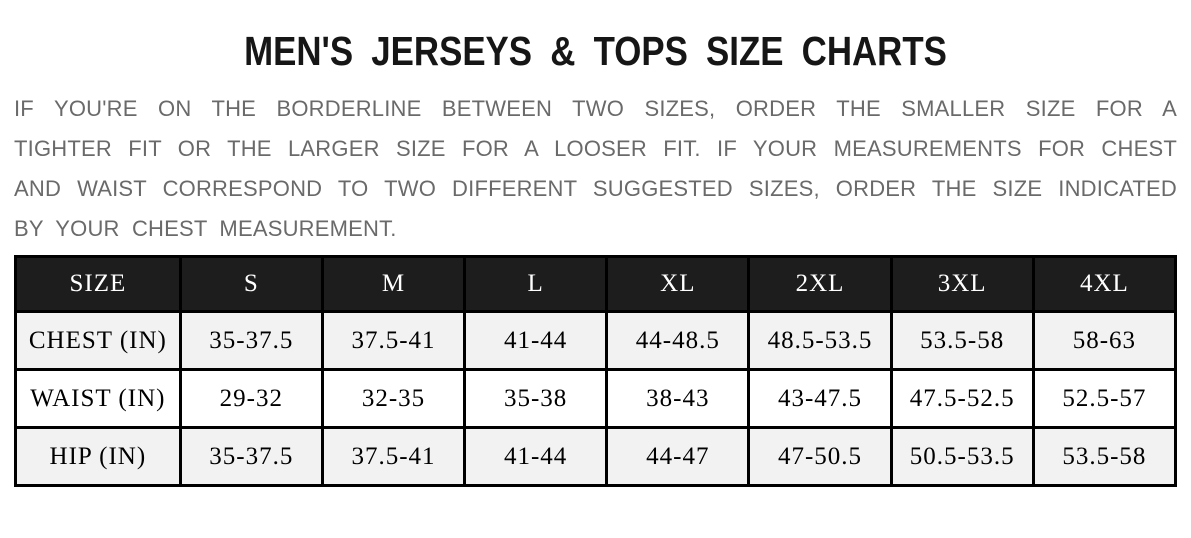 The height and width of the screenshot is (538, 1191). What do you see at coordinates (962, 284) in the screenshot?
I see `column-header-3xl: 3XL` at bounding box center [962, 284].